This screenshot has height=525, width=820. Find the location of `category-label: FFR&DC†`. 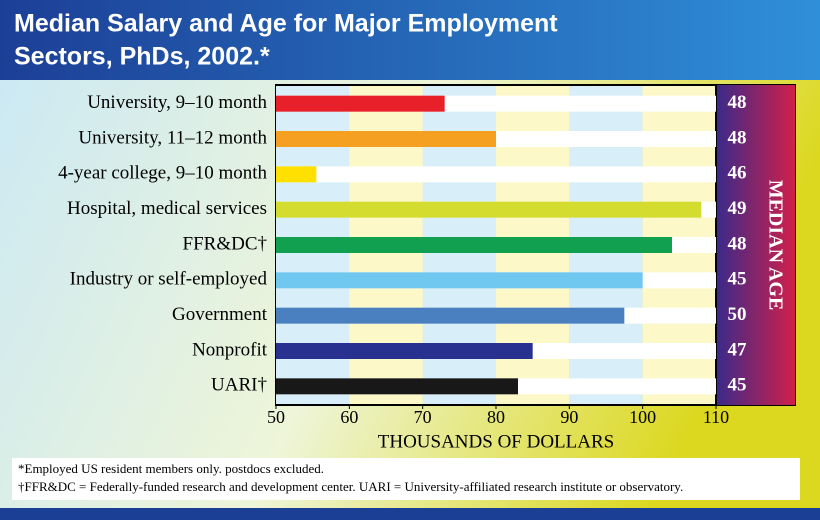

category-label: FFR&DC† is located at coordinates (225, 243).